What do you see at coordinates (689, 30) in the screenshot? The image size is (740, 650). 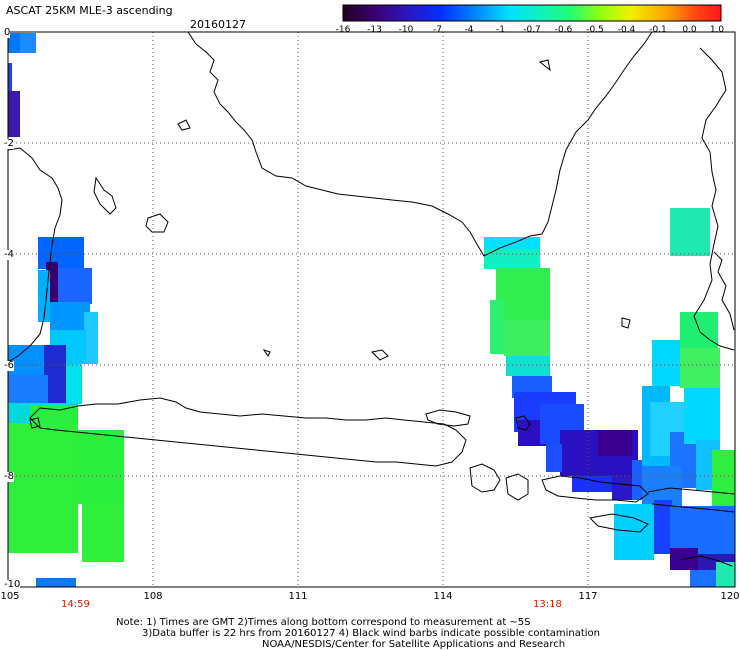 I see `colorbar-tick-label: 0.0` at bounding box center [689, 30].